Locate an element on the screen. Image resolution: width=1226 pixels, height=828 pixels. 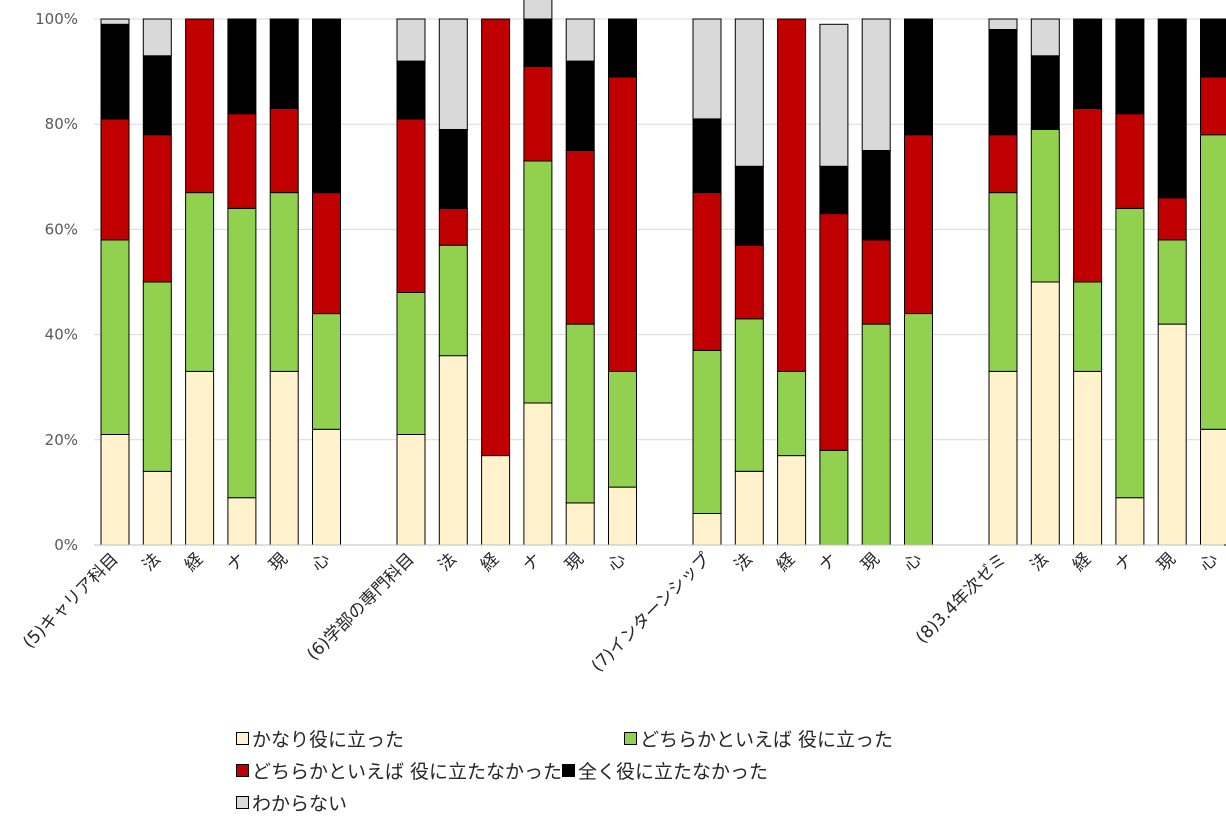
x-category-label: (7)インターンシップ is located at coordinates (651, 612).